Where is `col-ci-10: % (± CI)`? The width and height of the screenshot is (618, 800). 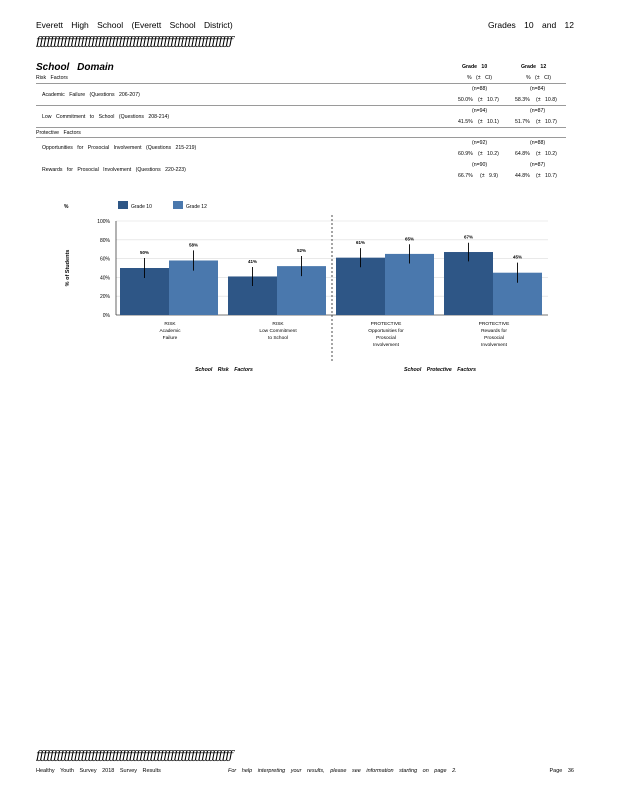 col-ci-10: % (± CI) is located at coordinates (479, 78).